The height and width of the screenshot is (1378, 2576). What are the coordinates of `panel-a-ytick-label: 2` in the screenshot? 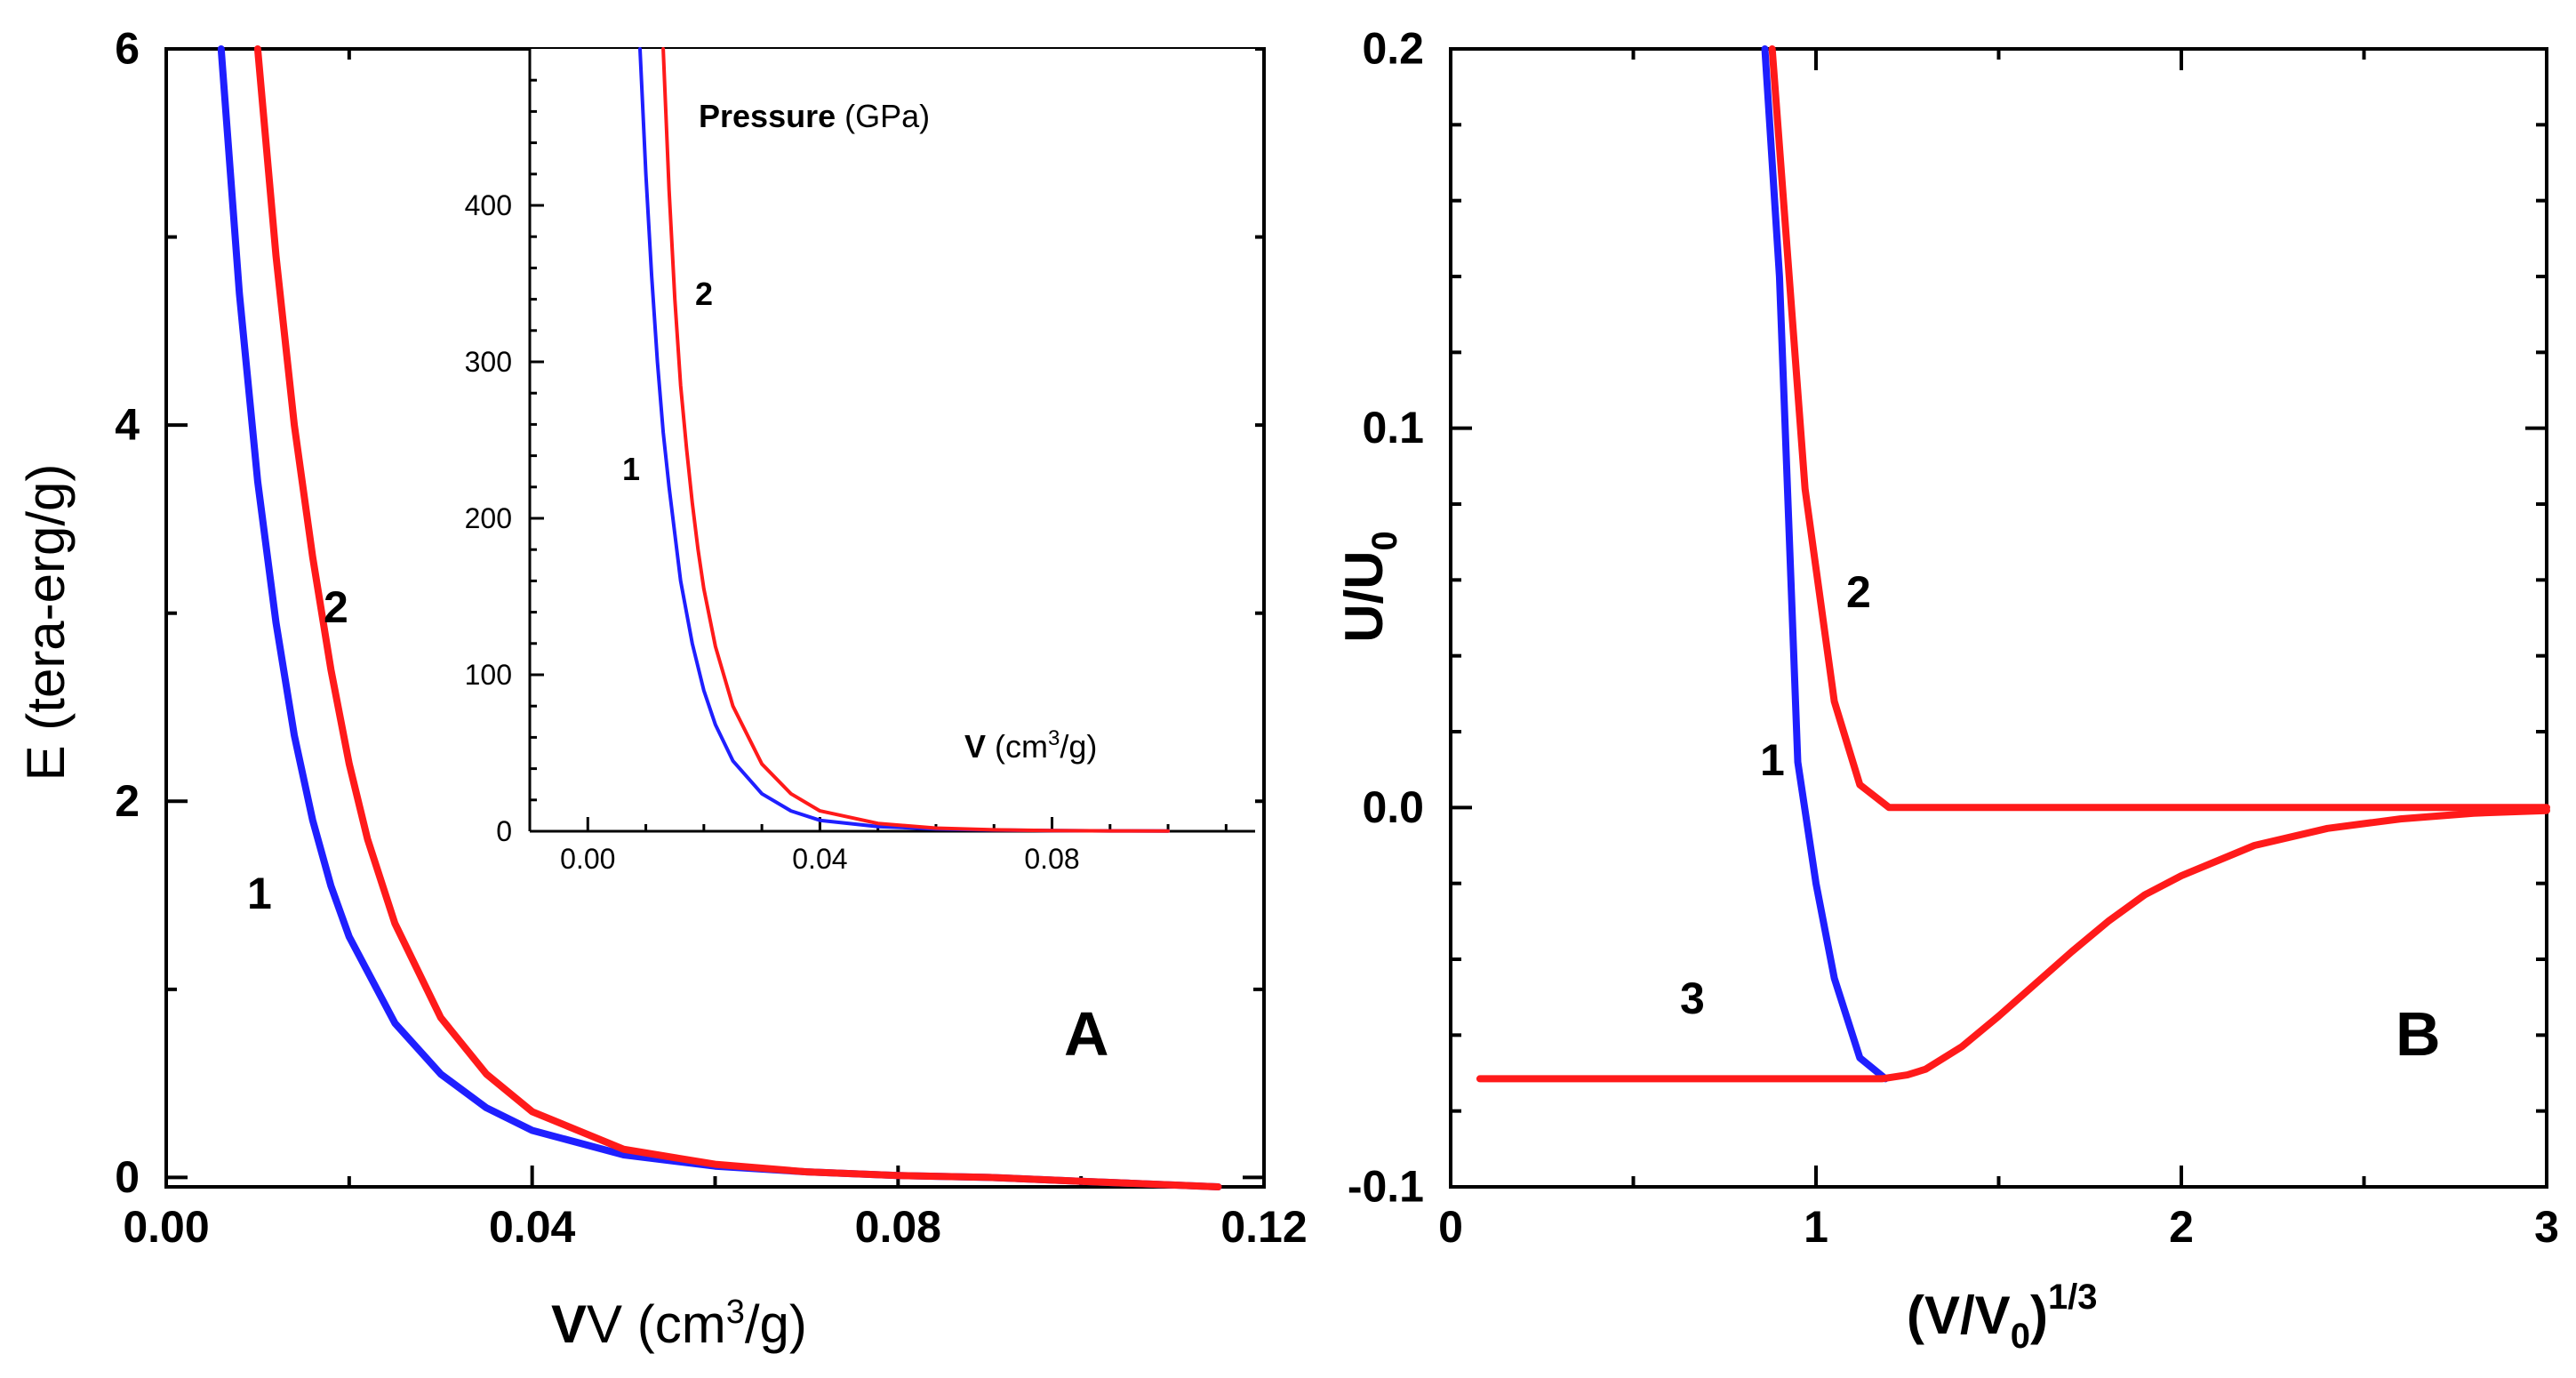 It's located at (127, 801).